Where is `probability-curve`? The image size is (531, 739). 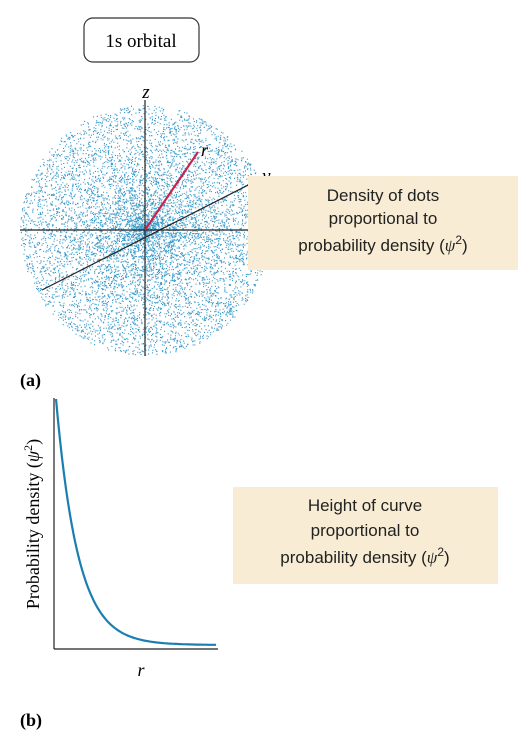
probability-curve is located at coordinates (135, 522).